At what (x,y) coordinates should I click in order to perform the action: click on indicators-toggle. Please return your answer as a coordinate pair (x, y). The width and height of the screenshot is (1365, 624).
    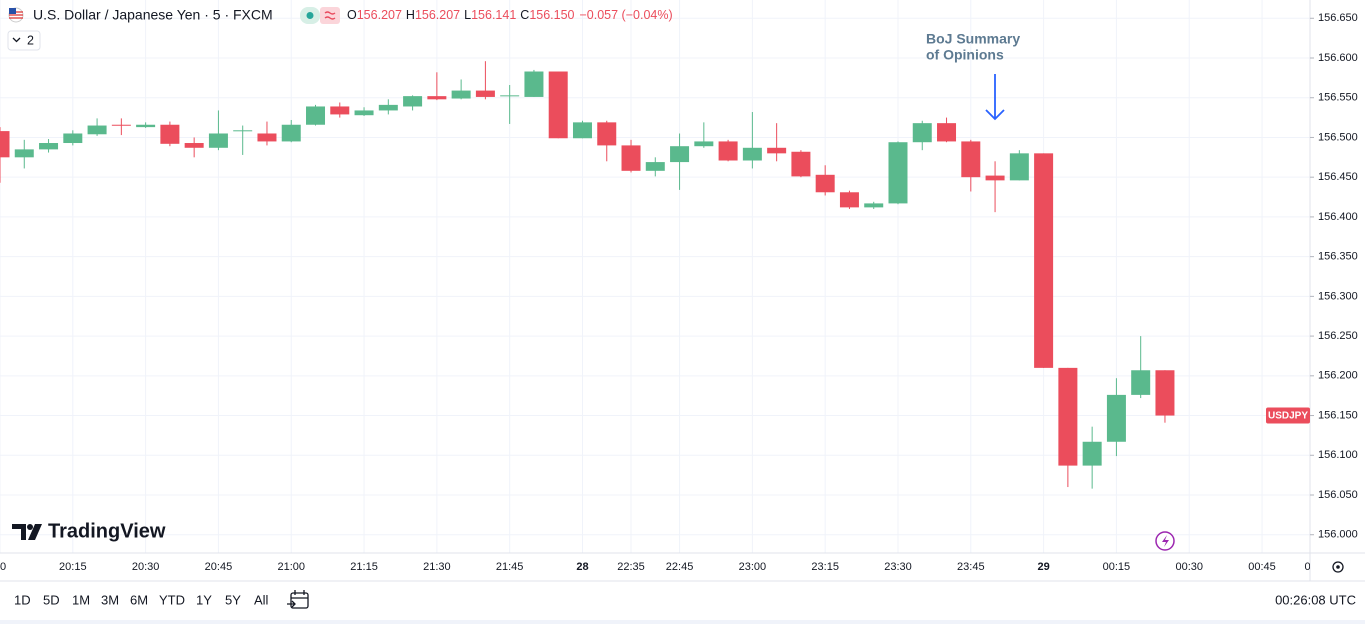
    Looking at the image, I should click on (24, 40).